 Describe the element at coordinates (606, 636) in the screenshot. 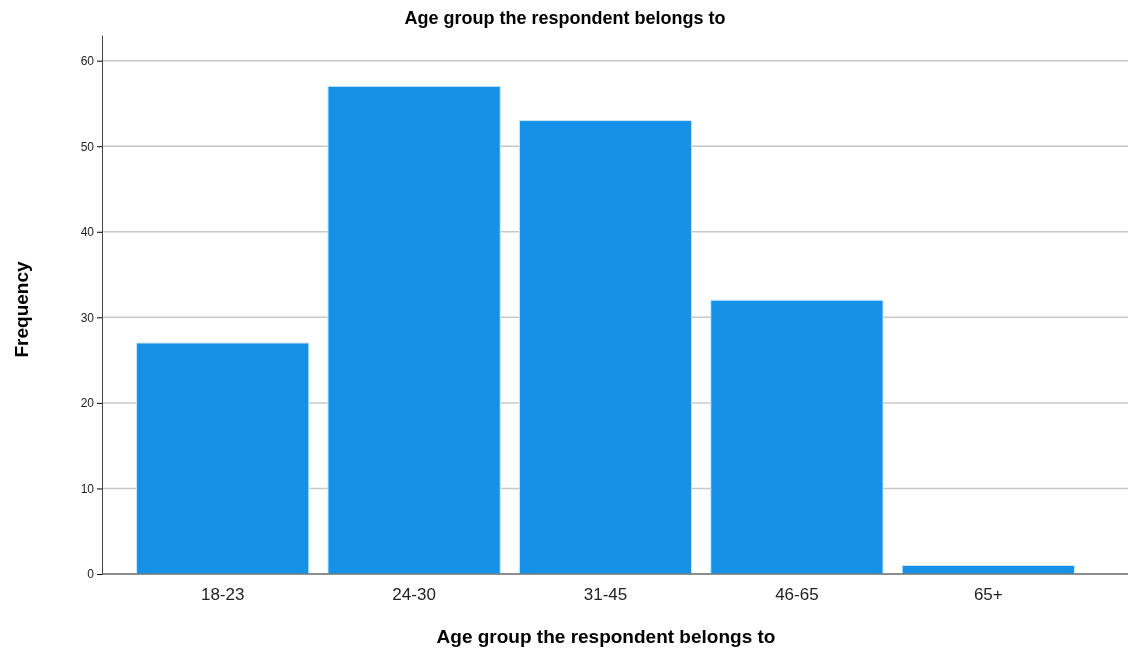

I see `x-axis-title: Age group the respondent belongs to` at that location.